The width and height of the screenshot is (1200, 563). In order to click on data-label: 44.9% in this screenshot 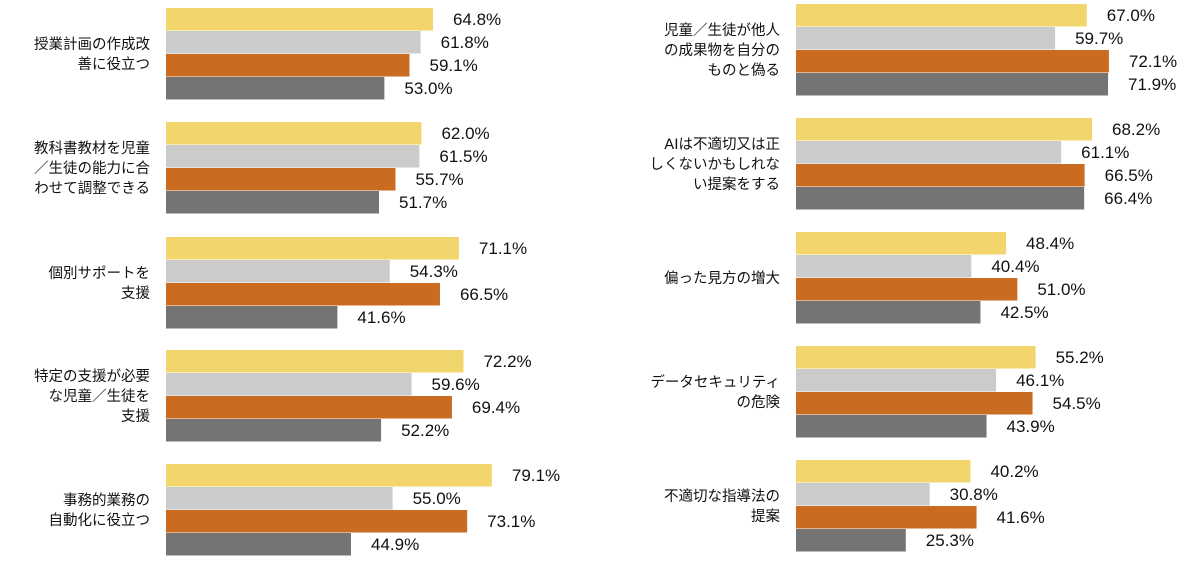, I will do `click(395, 544)`.